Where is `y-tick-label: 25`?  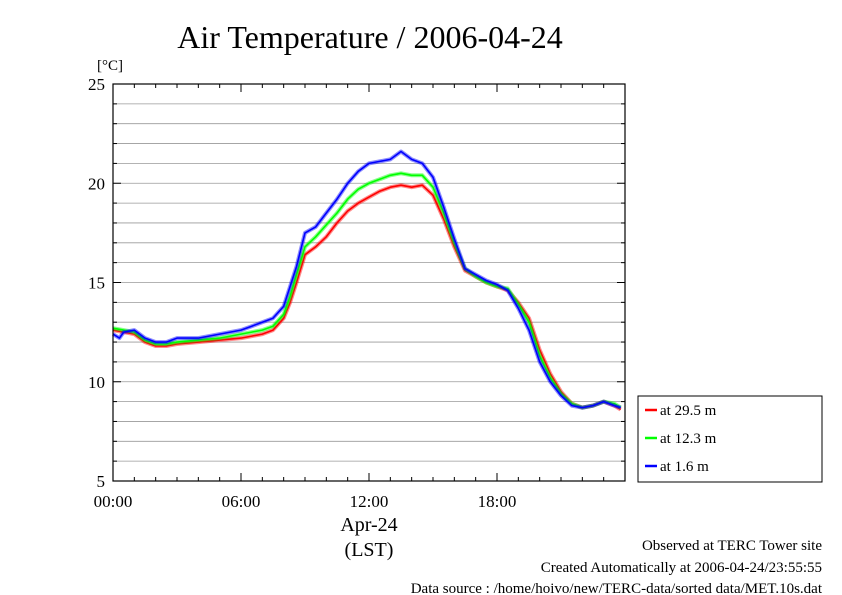
y-tick-label: 25 is located at coordinates (96, 84).